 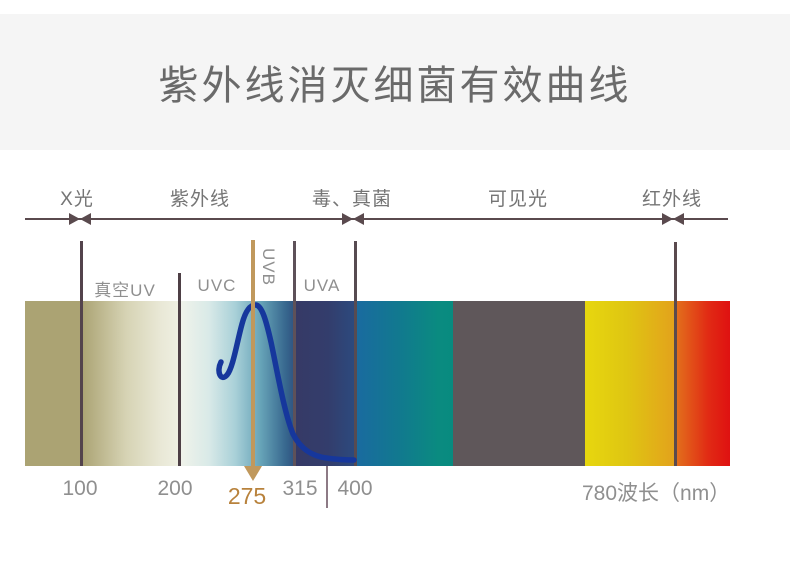 I want to click on region-label-xray: X光, so click(x=77, y=199).